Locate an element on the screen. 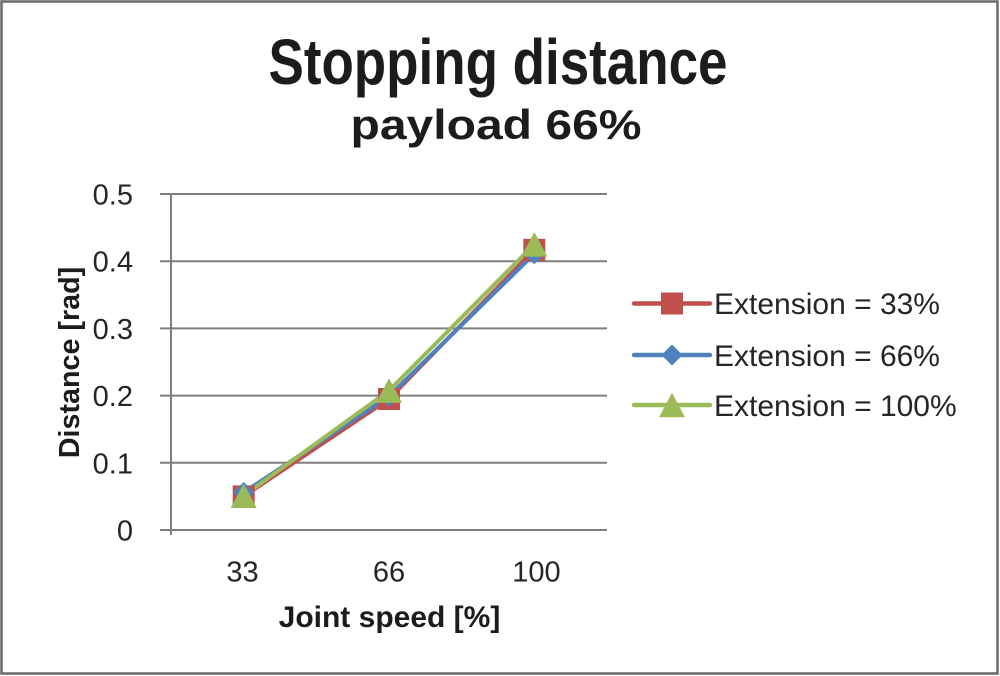 Image resolution: width=1000 pixels, height=676 pixels. svg-text: 0 is located at coordinates (125, 532).